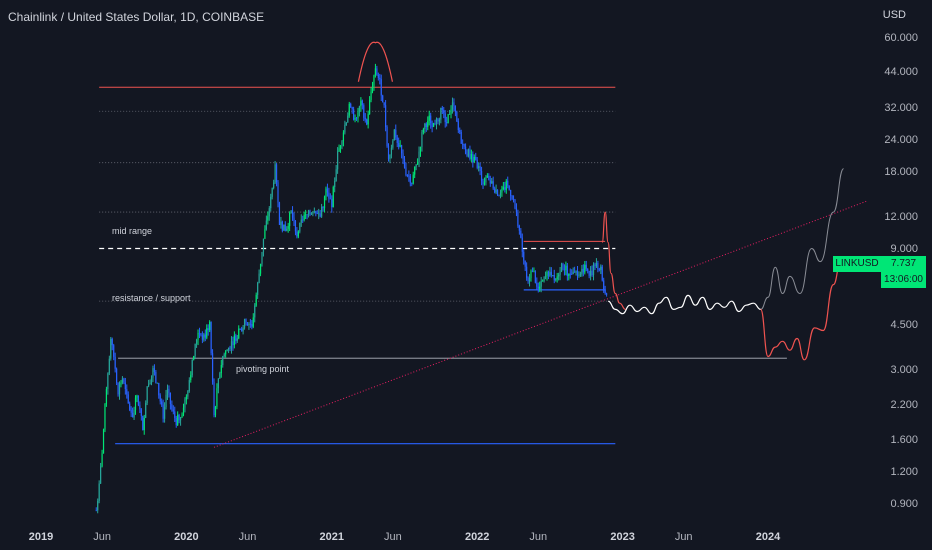  What do you see at coordinates (904, 472) in the screenshot?
I see `y-tick-label: 1.200` at bounding box center [904, 472].